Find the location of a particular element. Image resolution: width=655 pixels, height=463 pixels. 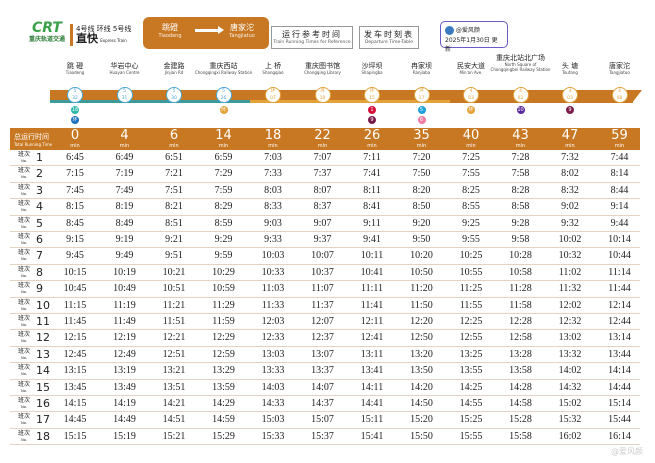

minutes-value: 18 is located at coordinates (273, 135).